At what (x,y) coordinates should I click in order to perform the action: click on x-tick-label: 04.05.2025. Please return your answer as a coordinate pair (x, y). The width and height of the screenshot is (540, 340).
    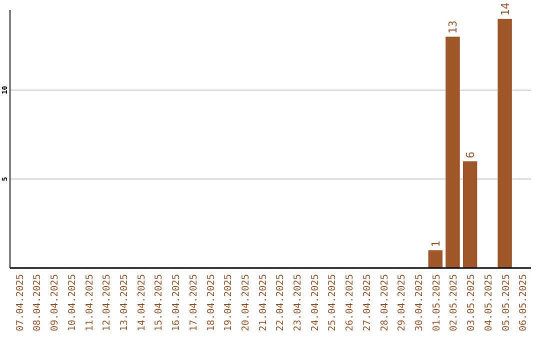
    Looking at the image, I should click on (488, 303).